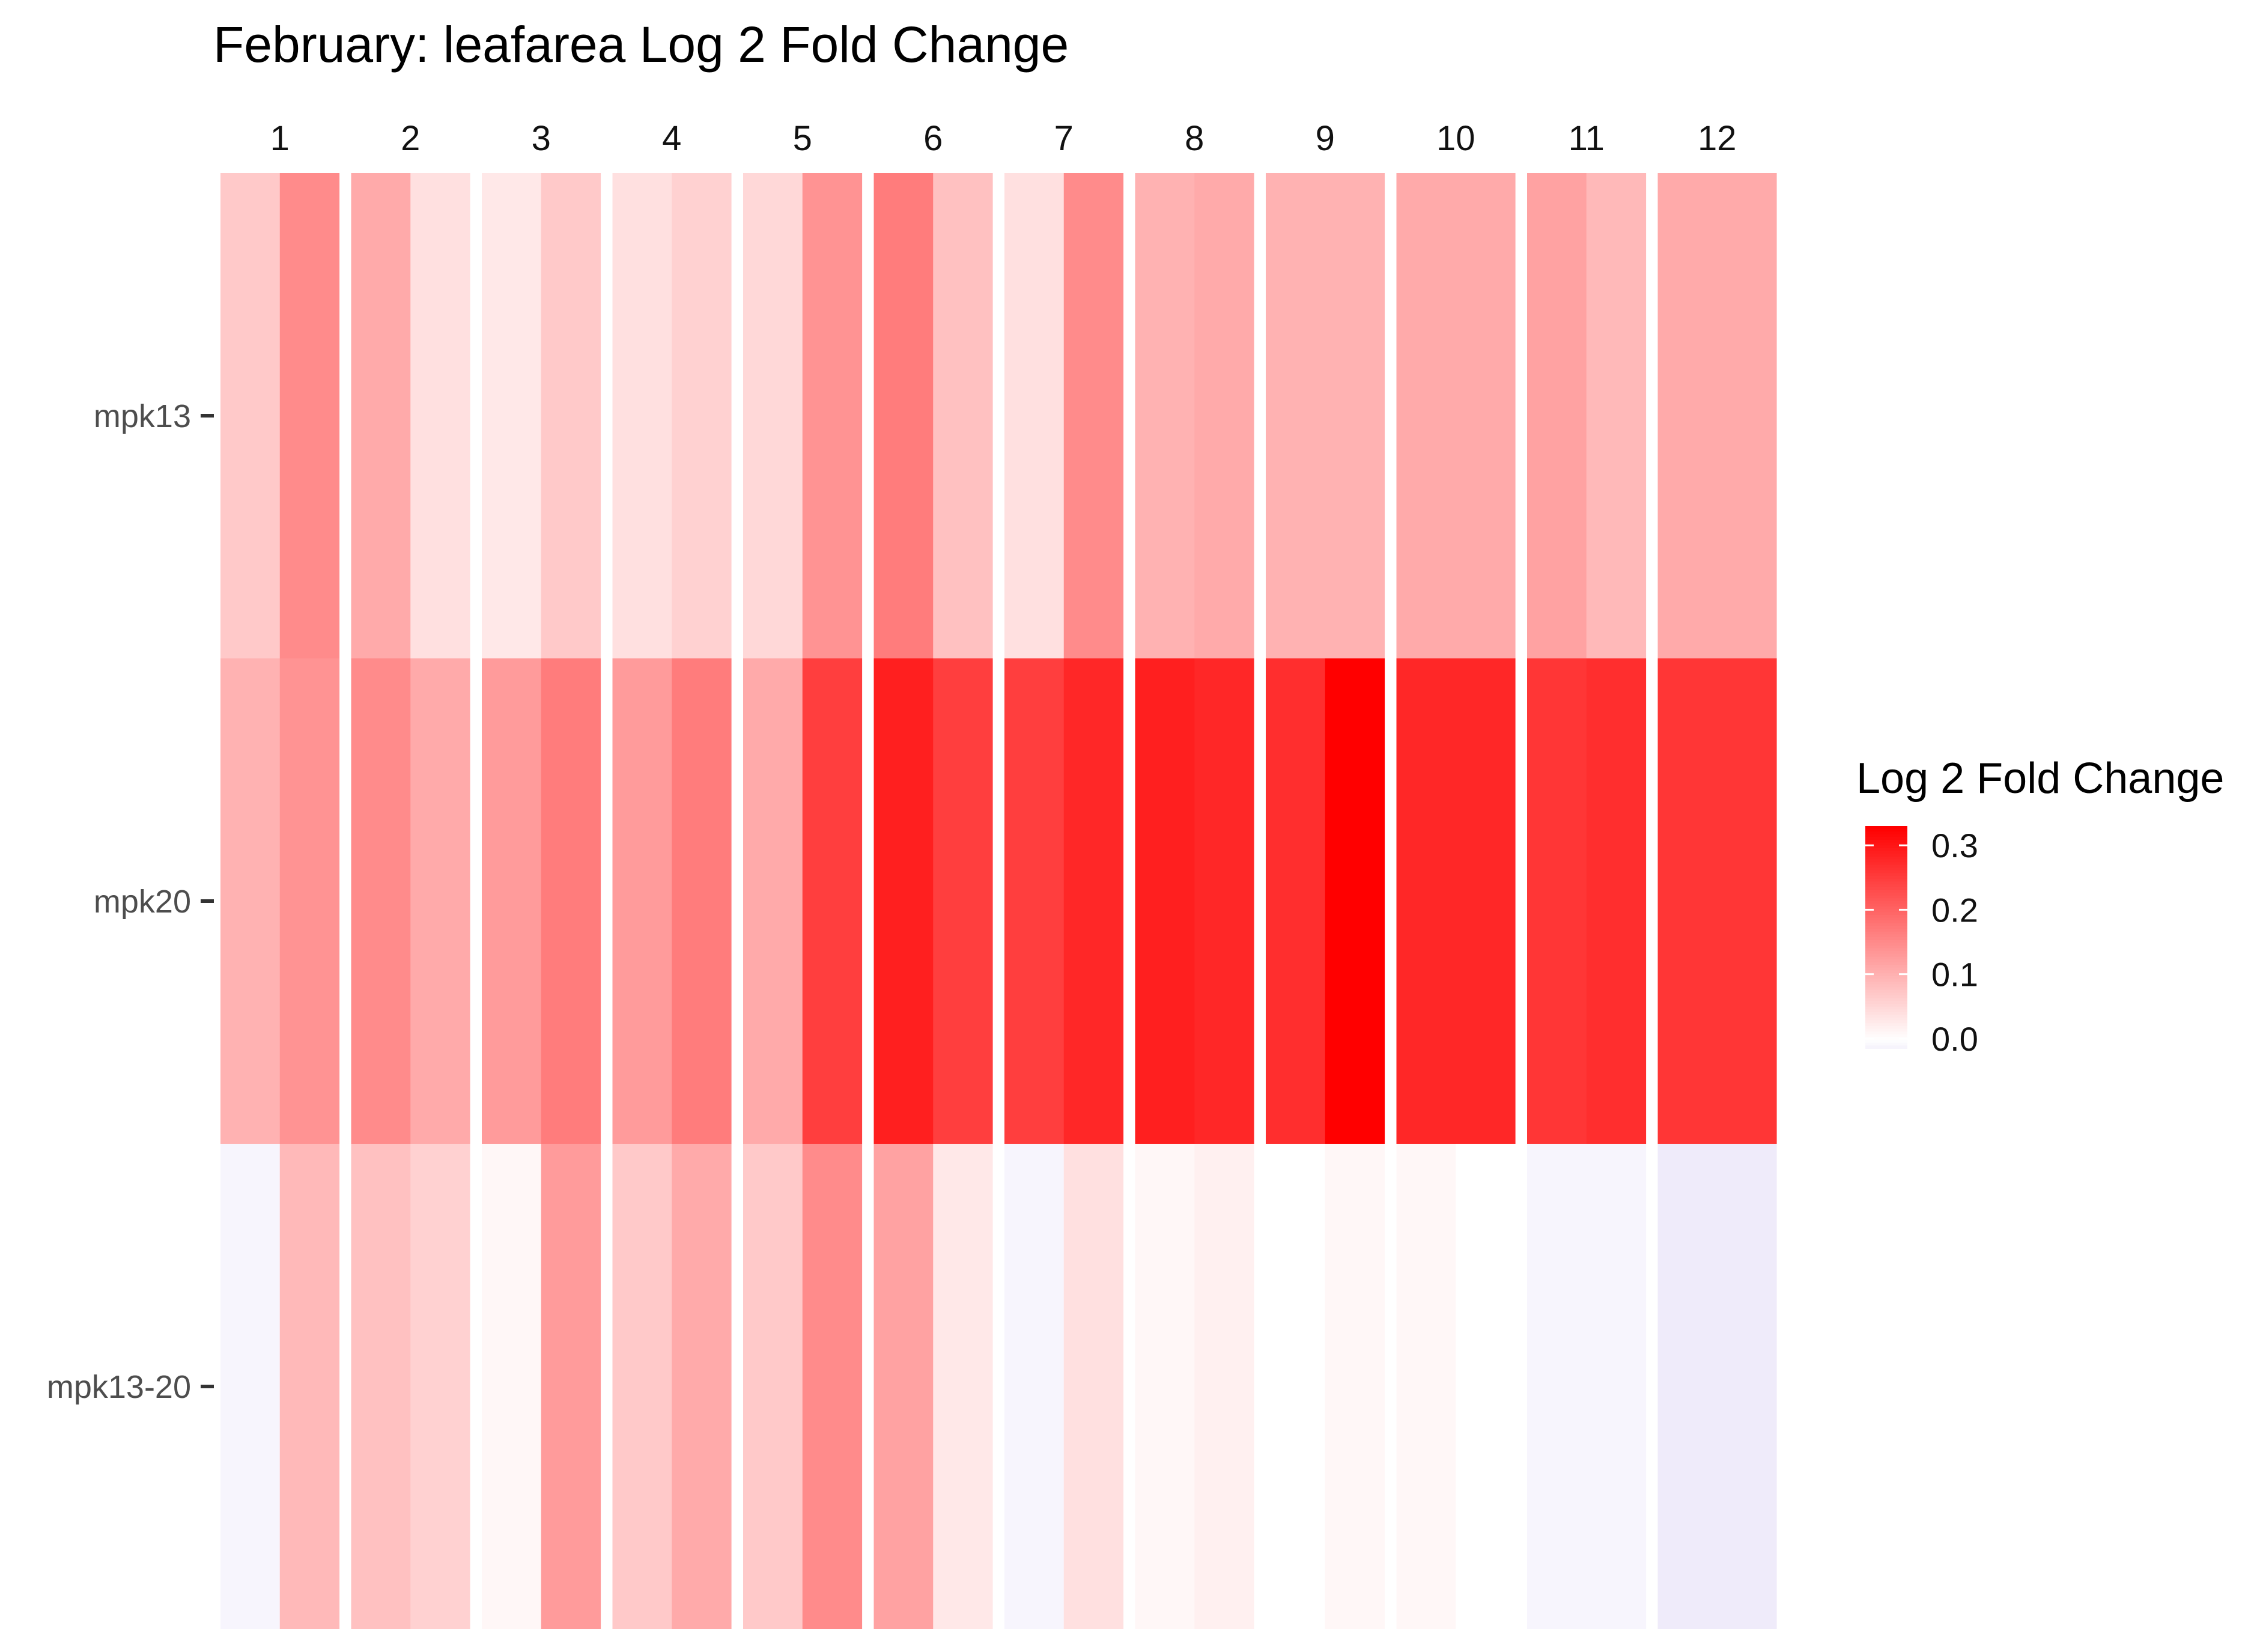 The width and height of the screenshot is (2260, 1652). Describe the element at coordinates (2040, 779) in the screenshot. I see `legend-title: Log 2 Fold Change` at that location.